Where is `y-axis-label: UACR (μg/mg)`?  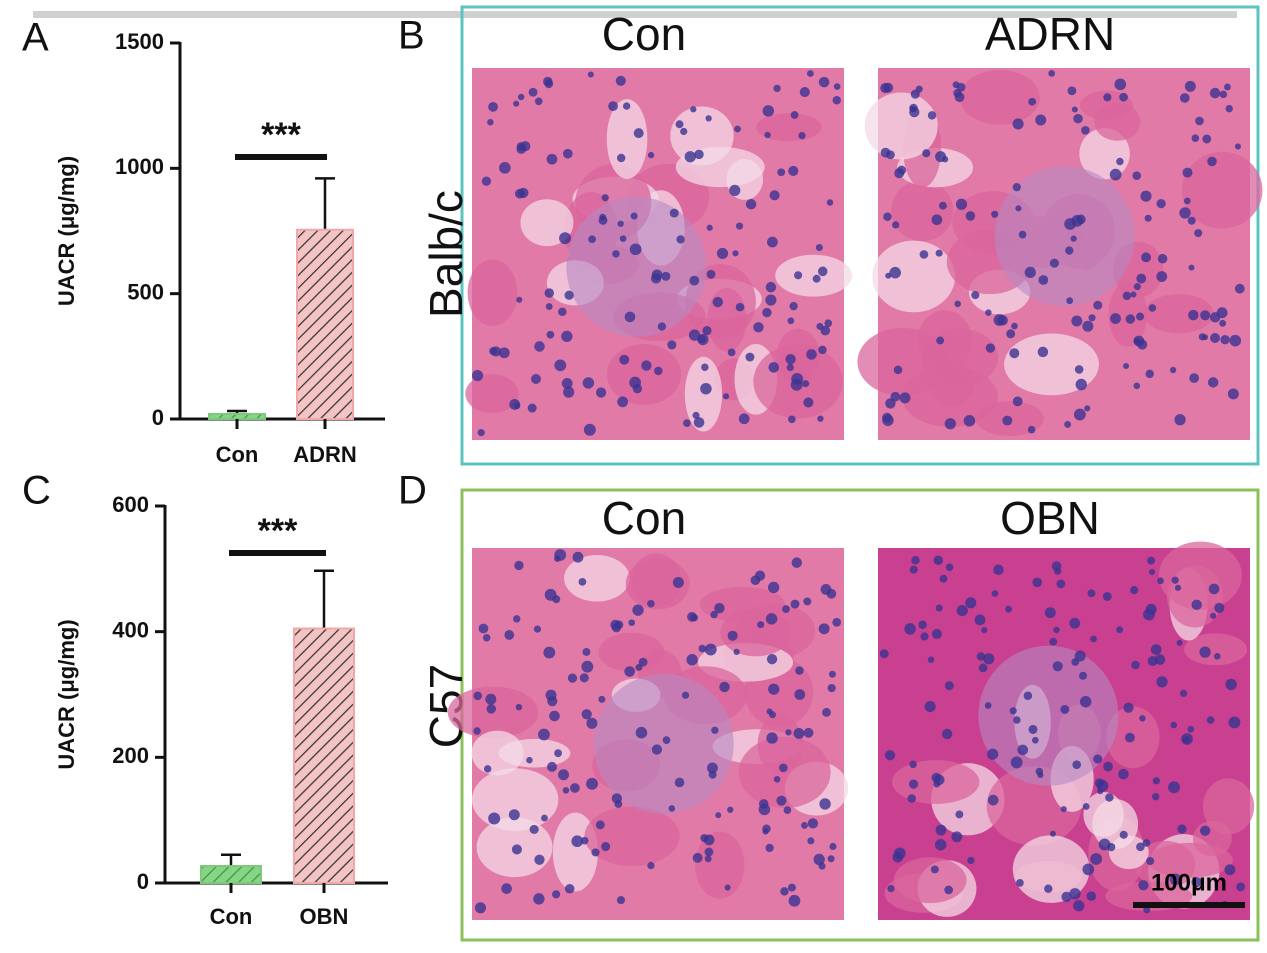
y-axis-label: UACR (μg/mg) is located at coordinates (66, 694).